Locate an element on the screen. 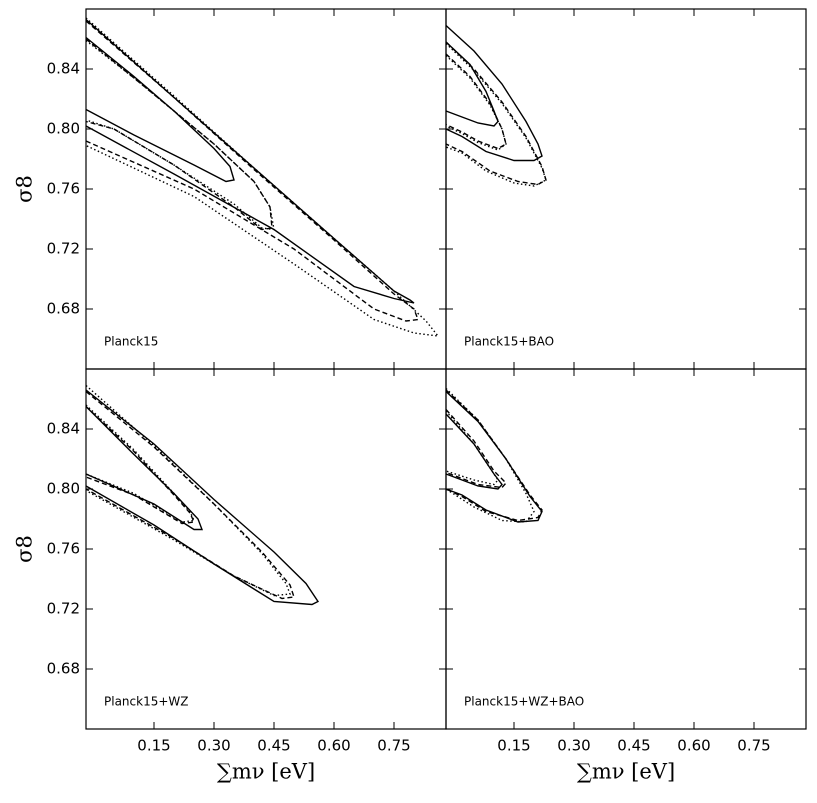 This screenshot has width=817, height=803. panel-label: Planck15+WZ is located at coordinates (146, 702).